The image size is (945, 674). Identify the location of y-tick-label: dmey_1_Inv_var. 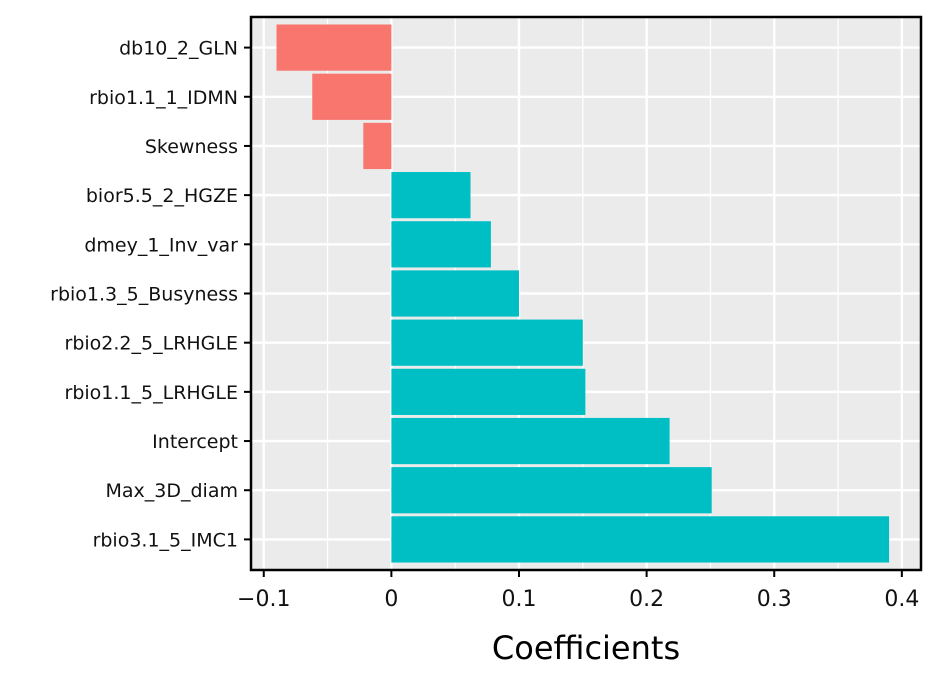
(161, 245).